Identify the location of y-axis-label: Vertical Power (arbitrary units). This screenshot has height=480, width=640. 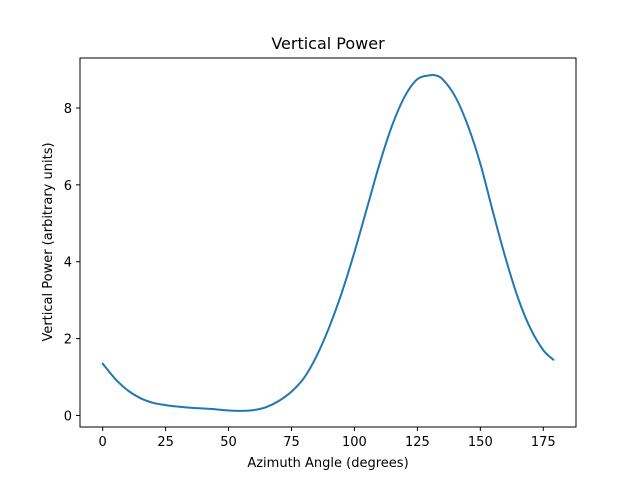
(48, 241).